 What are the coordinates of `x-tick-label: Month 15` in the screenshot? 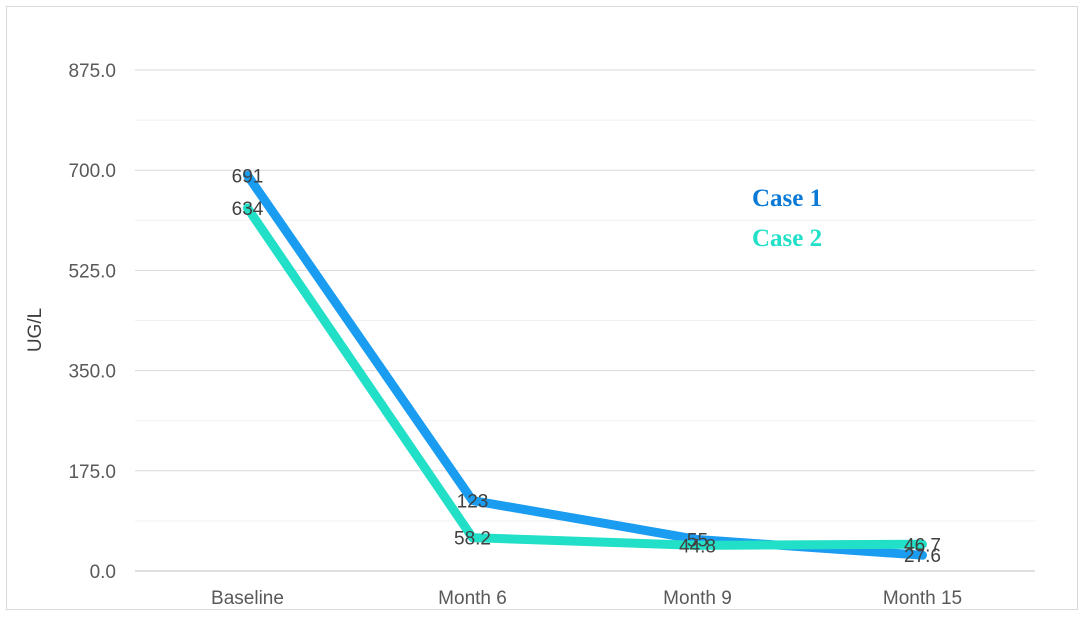 It's located at (922, 598).